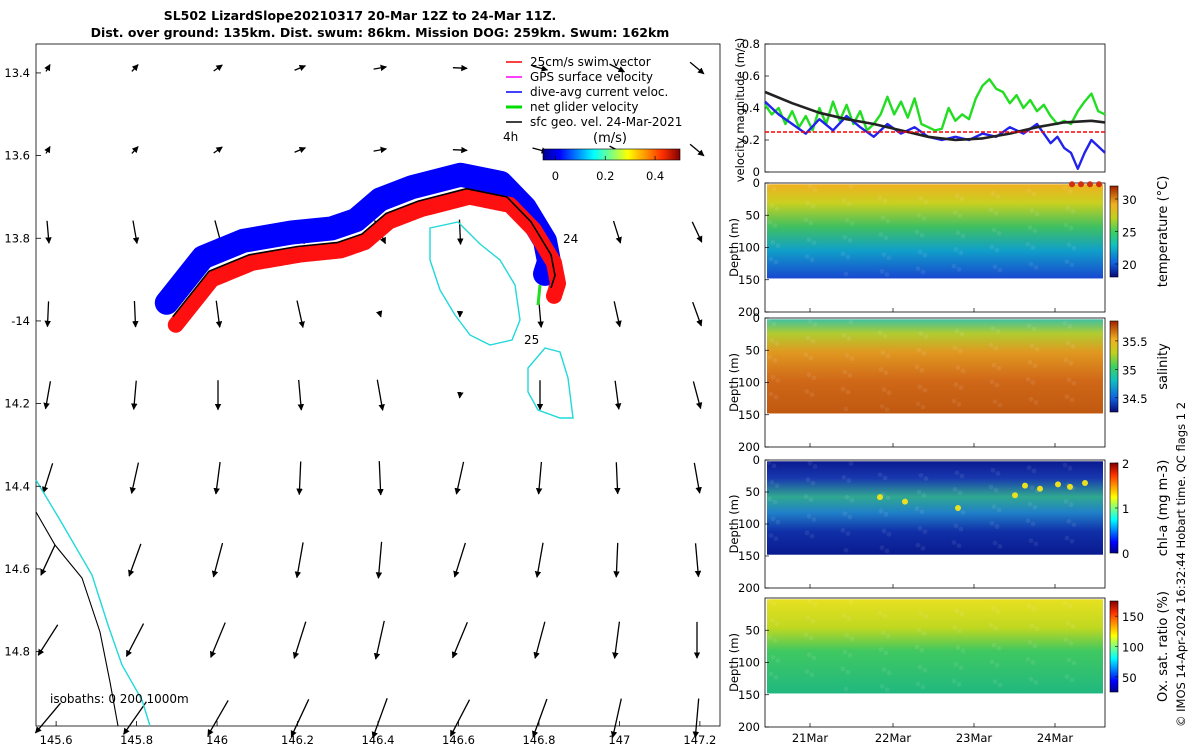 The height and width of the screenshot is (754, 1200). I want to click on legend-label: GPS surface velocity, so click(591, 77).